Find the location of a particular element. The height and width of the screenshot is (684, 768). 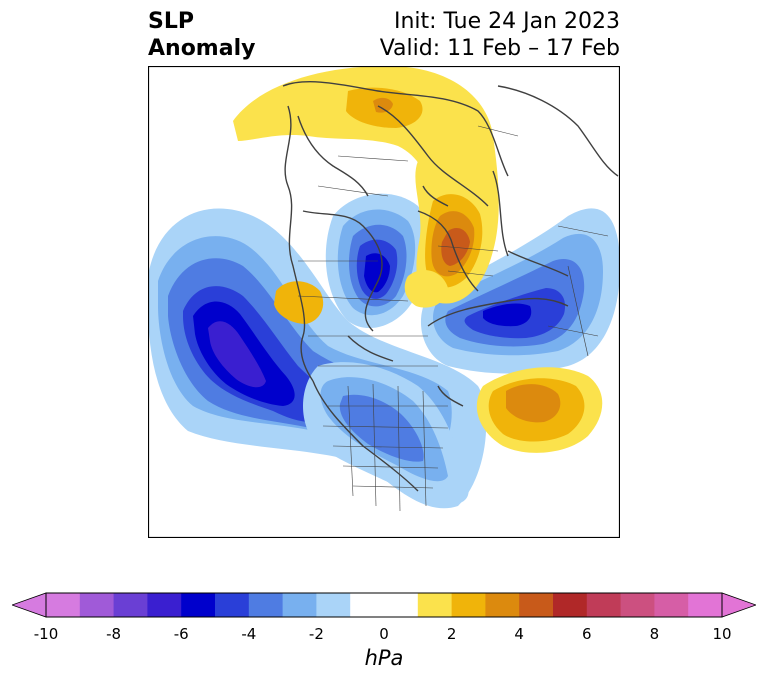

colorbar-tick-label: 8 is located at coordinates (654, 634).